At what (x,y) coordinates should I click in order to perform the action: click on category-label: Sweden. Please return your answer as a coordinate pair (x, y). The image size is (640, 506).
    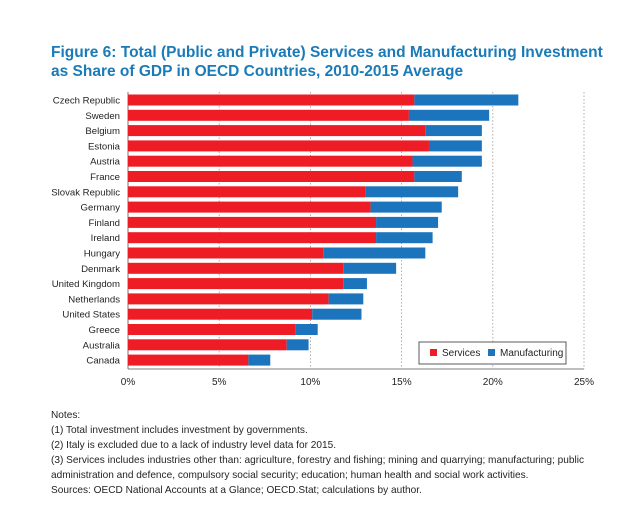
    Looking at the image, I should click on (102, 116).